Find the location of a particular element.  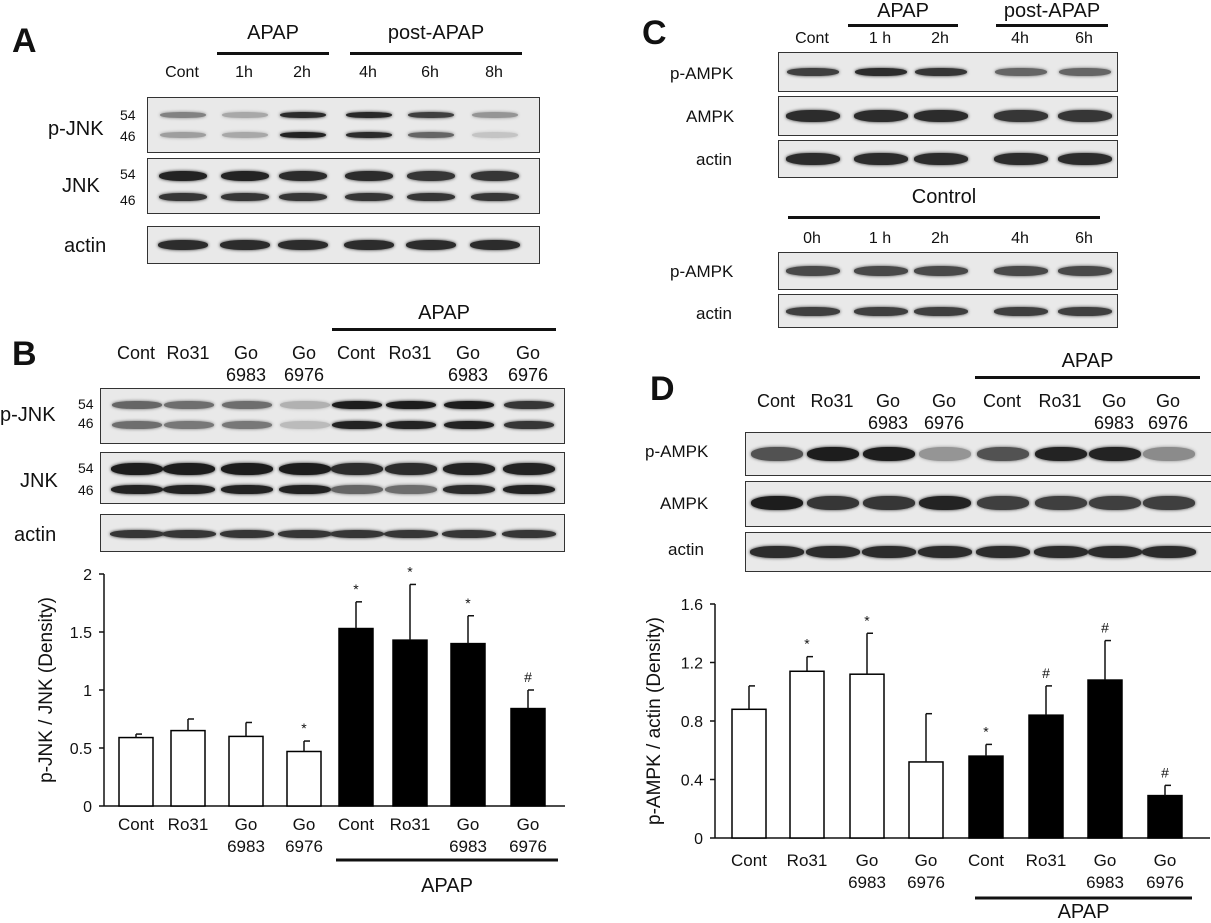

panel-c-label: C is located at coordinates (654, 33).